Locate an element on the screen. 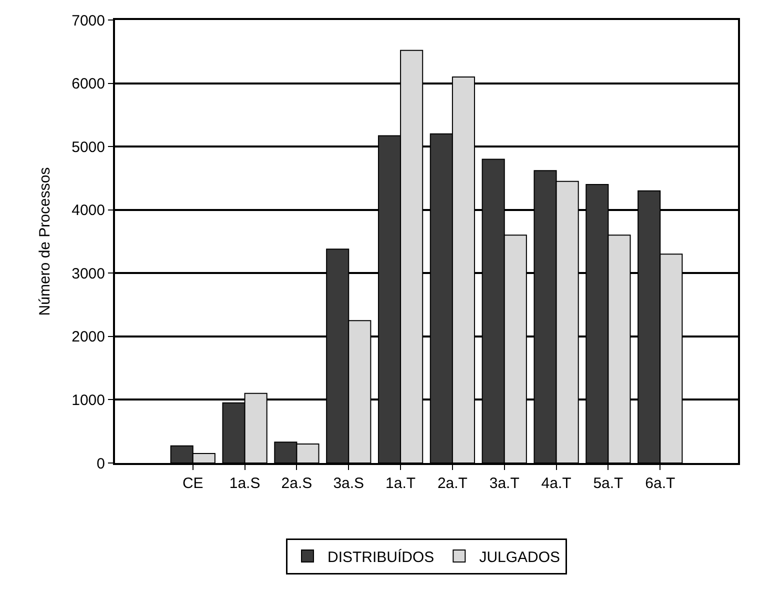 This screenshot has width=758, height=593. x-tick-label: 3a.S is located at coordinates (348, 483).